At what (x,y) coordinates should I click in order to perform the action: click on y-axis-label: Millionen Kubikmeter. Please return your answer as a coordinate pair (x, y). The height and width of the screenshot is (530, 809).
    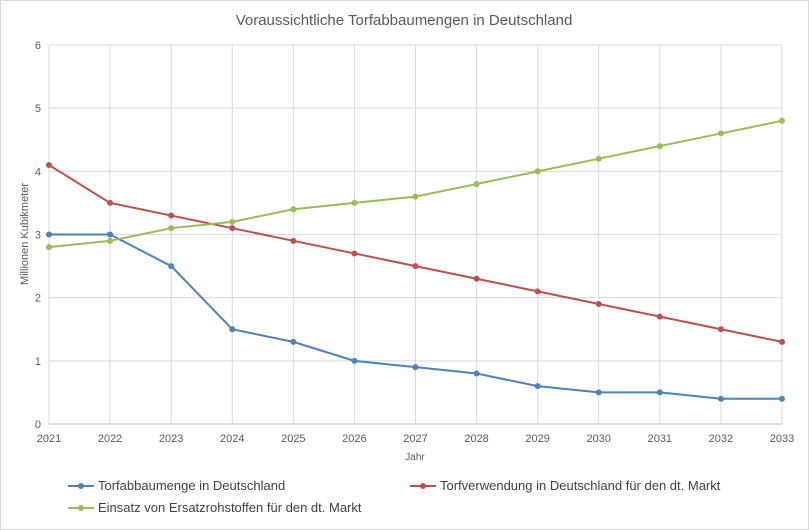
    Looking at the image, I should click on (25, 234).